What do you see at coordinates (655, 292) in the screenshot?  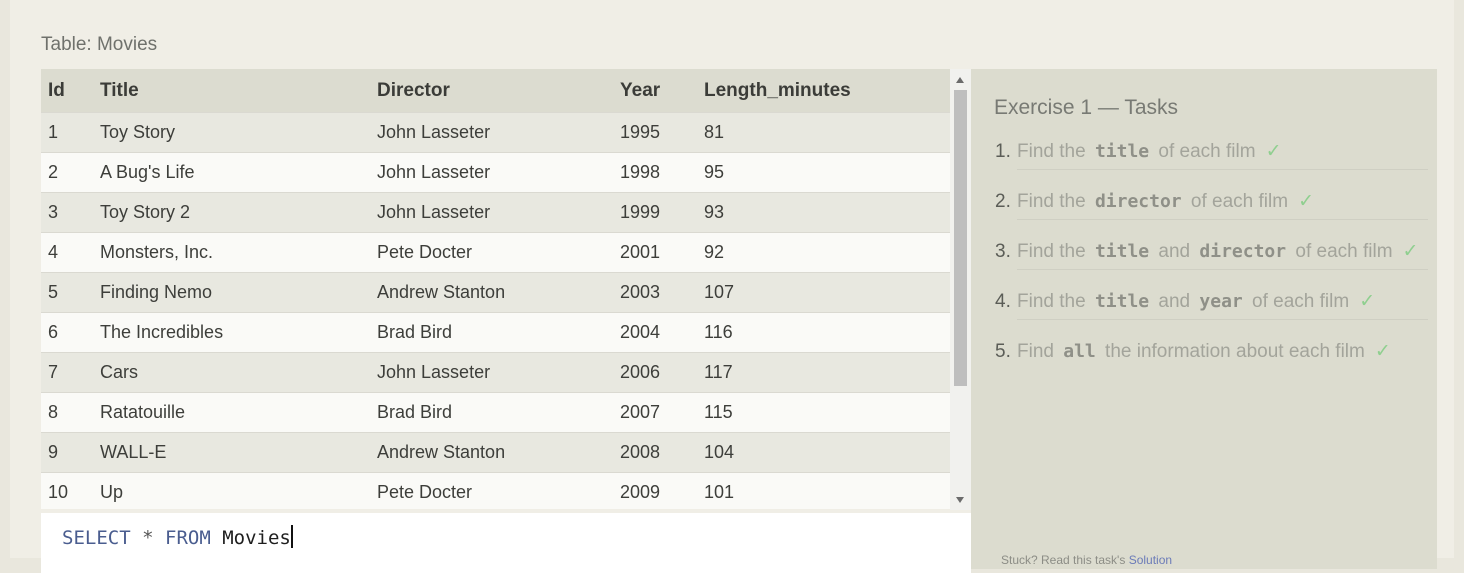 I see `table-cell: 2003` at bounding box center [655, 292].